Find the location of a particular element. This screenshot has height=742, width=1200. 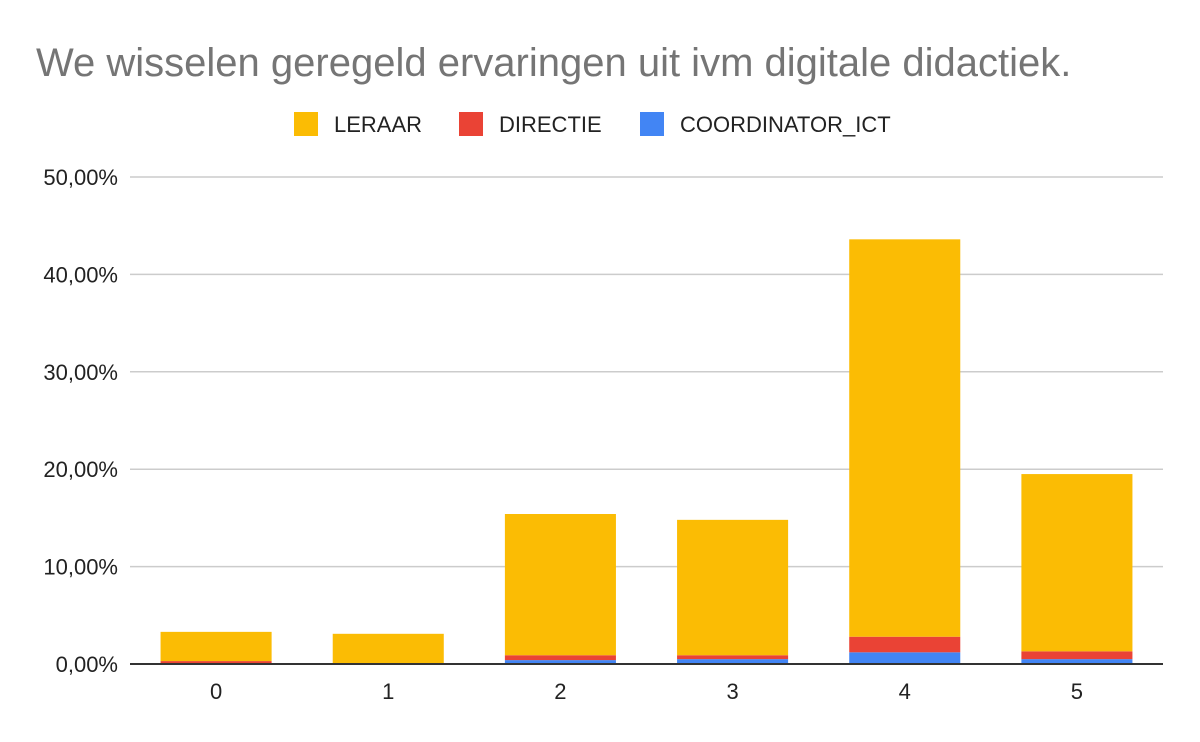

y-axis-ticks: 0,00% 10,00% 20,00% 30,00% 40,00% 50,00% is located at coordinates (80, 421).